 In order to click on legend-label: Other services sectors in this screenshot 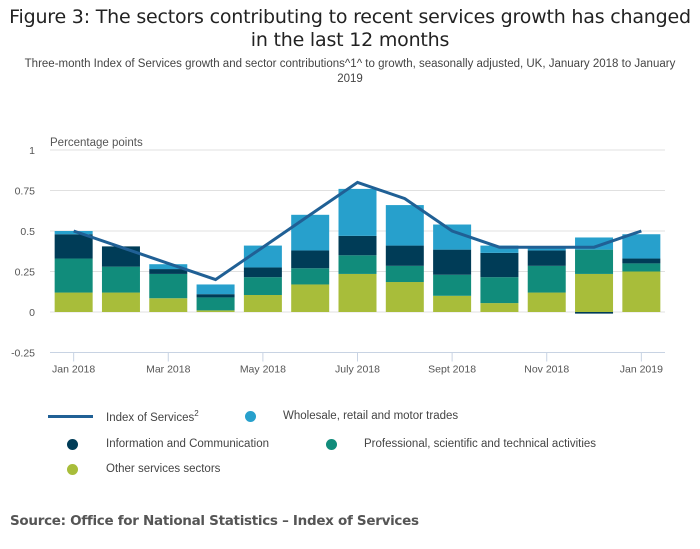, I will do `click(163, 469)`.